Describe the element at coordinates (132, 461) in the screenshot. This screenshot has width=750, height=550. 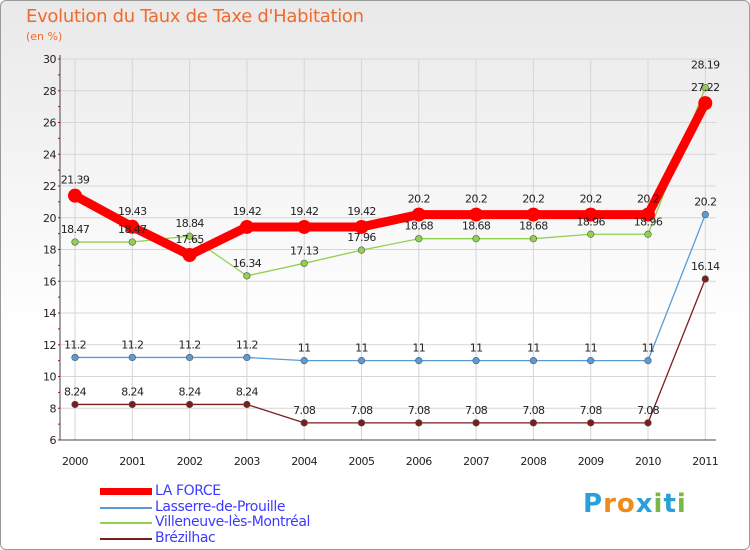
I see `x-tick-label: 2001` at that location.